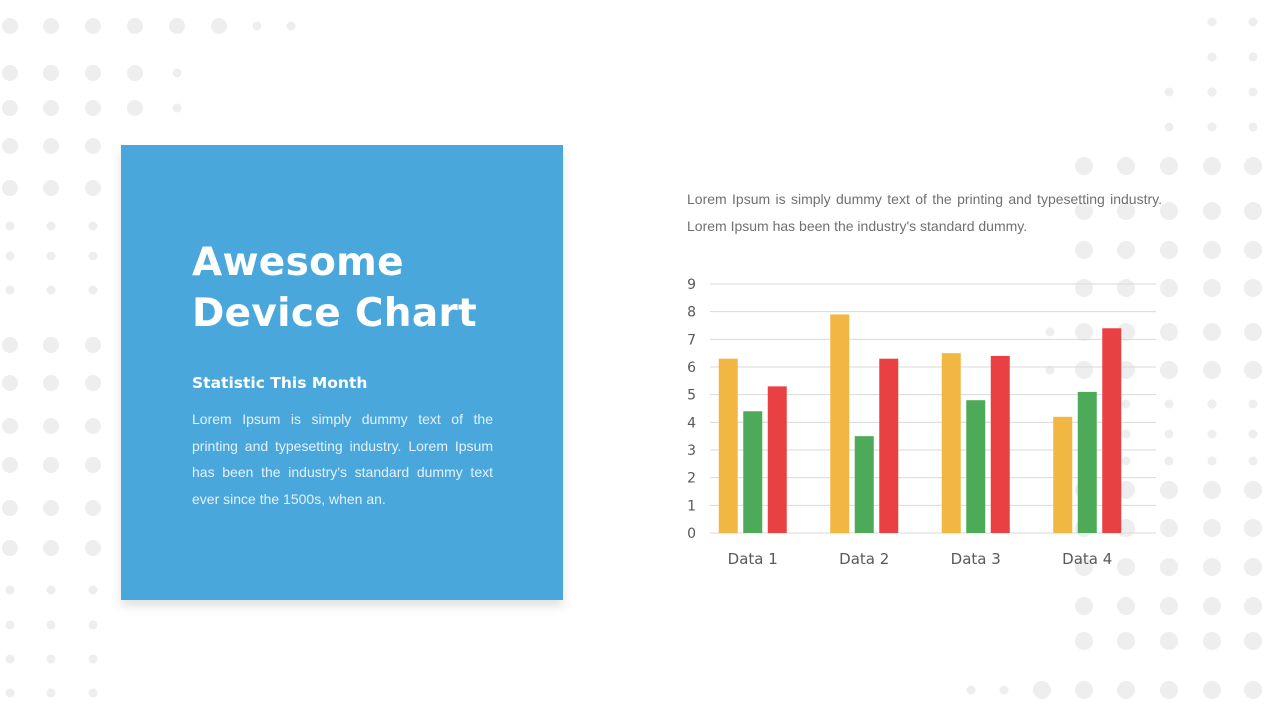 This screenshot has width=1280, height=720. Describe the element at coordinates (691, 340) in the screenshot. I see `y-tick-label: 7` at that location.